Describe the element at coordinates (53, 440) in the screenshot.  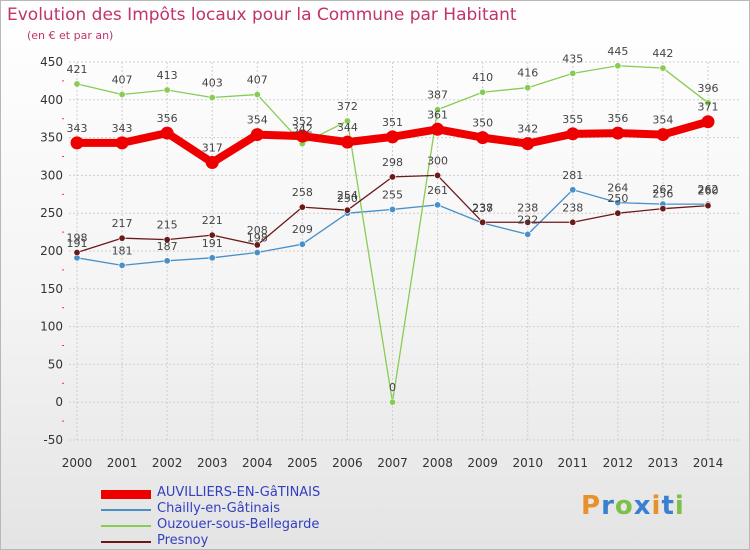
I see `y-tick-label: -50` at that location.